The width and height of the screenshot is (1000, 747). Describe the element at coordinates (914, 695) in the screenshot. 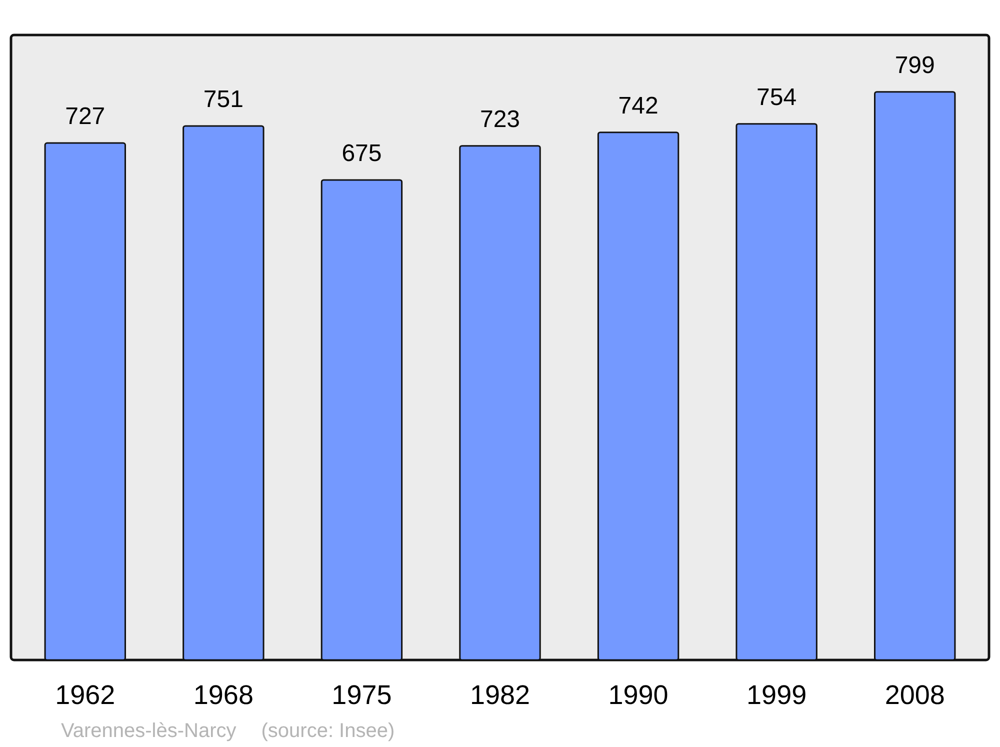

I see `x-tick-label: 2008` at that location.